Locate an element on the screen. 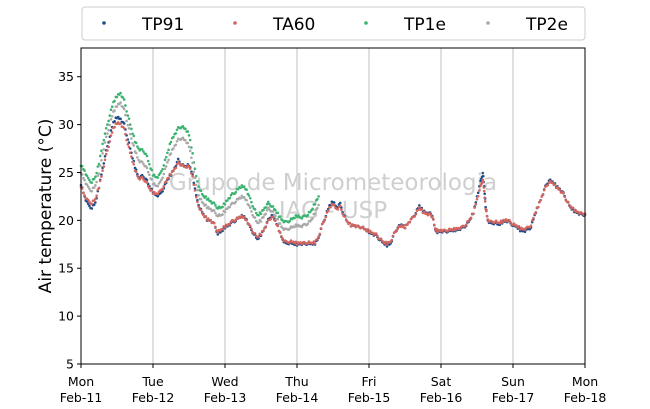 Image resolution: width=650 pixels, height=409 pixels. x-tick-date-label: Feb-14 is located at coordinates (297, 397).